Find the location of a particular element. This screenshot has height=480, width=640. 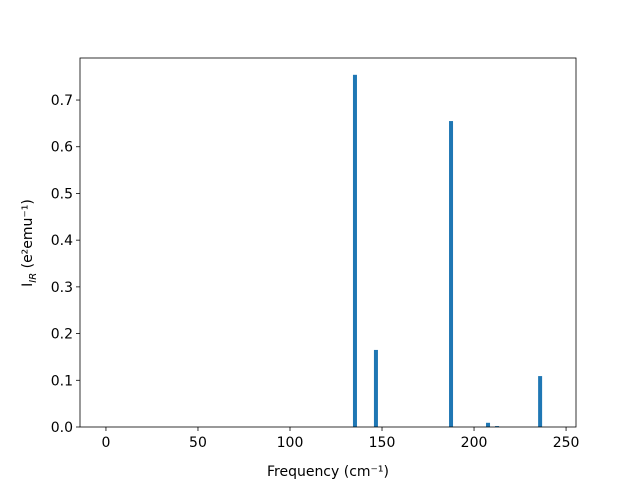

y-tick-label: 0.5 is located at coordinates (62, 194).